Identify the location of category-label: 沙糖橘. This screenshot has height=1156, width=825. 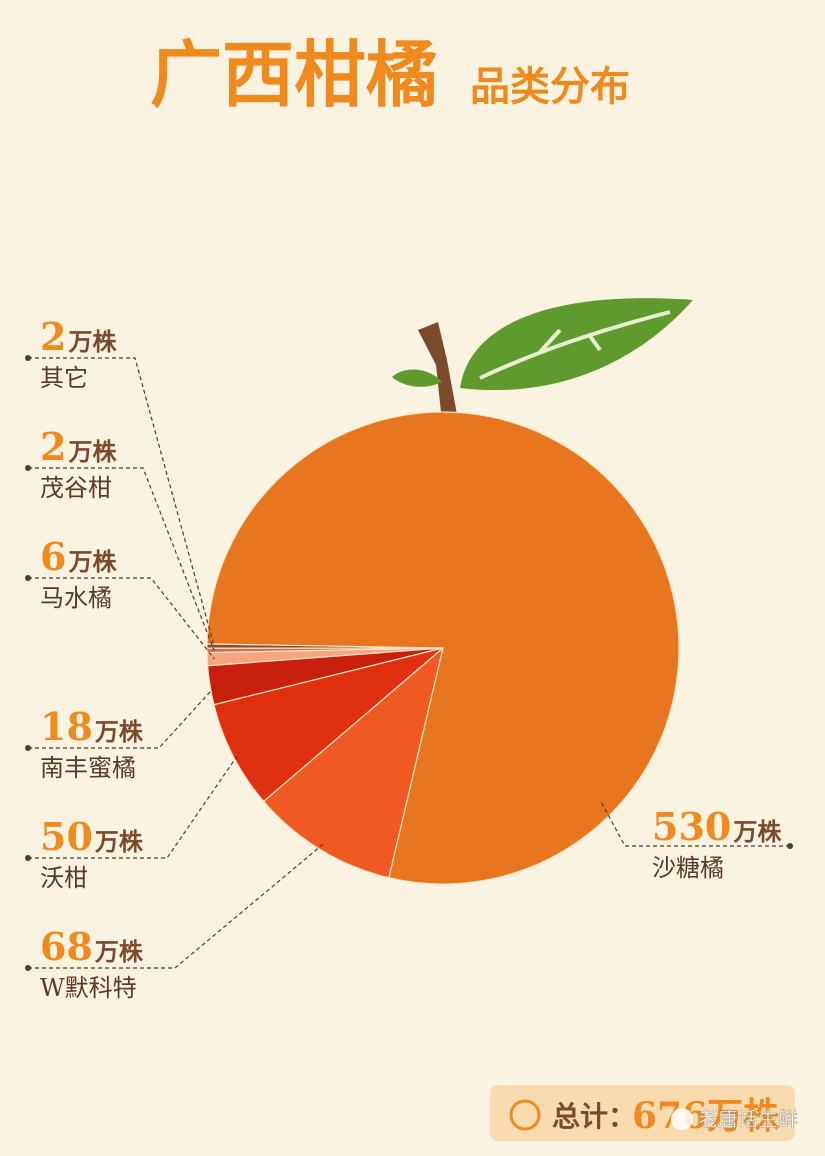
(688, 868).